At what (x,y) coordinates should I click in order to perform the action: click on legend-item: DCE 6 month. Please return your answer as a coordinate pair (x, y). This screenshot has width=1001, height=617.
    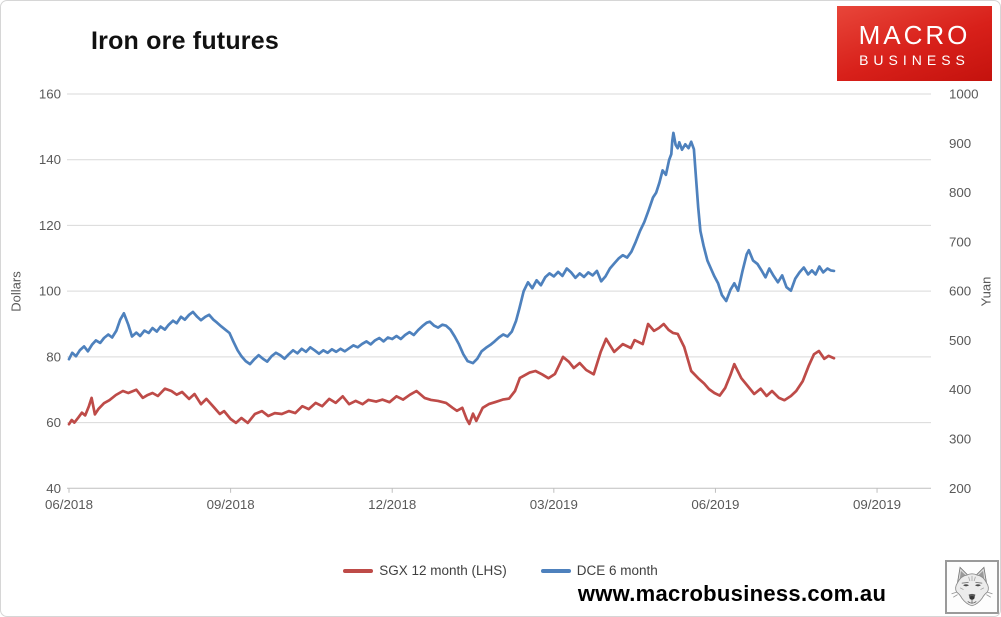
    Looking at the image, I should click on (599, 570).